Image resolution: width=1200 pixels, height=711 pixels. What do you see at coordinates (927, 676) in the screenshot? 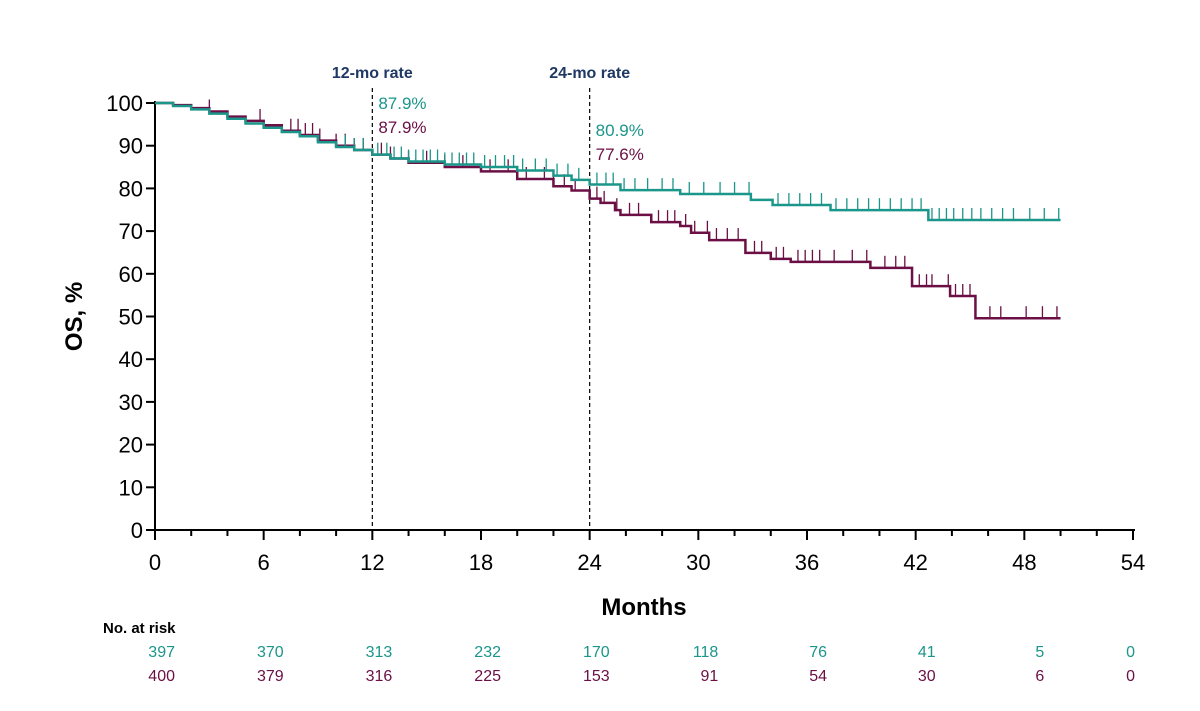
I see `at-risk-value: 30` at bounding box center [927, 676].